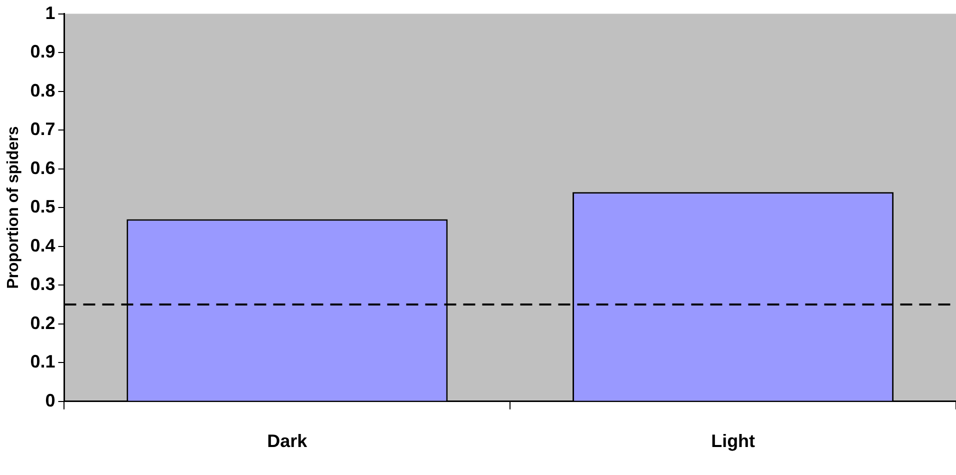 Image resolution: width=956 pixels, height=475 pixels. What do you see at coordinates (43, 129) in the screenshot?
I see `y-tick-label: 0.7` at bounding box center [43, 129].